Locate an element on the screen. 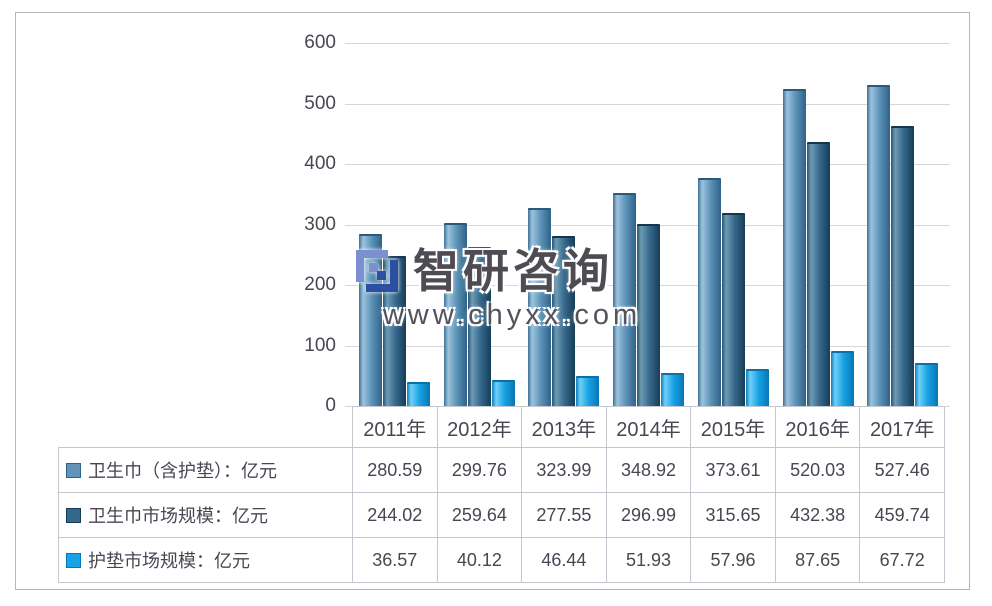 This screenshot has height=606, width=992. year-header-cell: 2015年 is located at coordinates (733, 427).